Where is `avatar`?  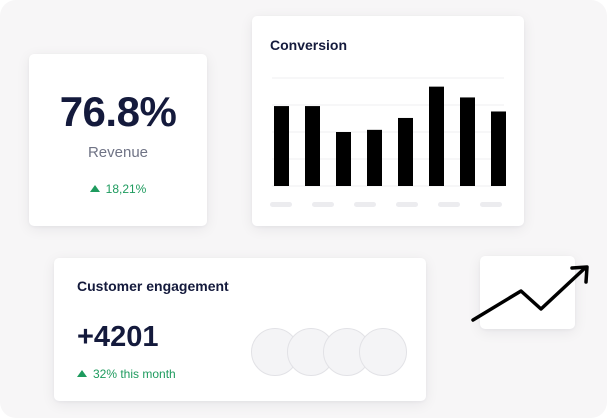 avatar is located at coordinates (383, 352).